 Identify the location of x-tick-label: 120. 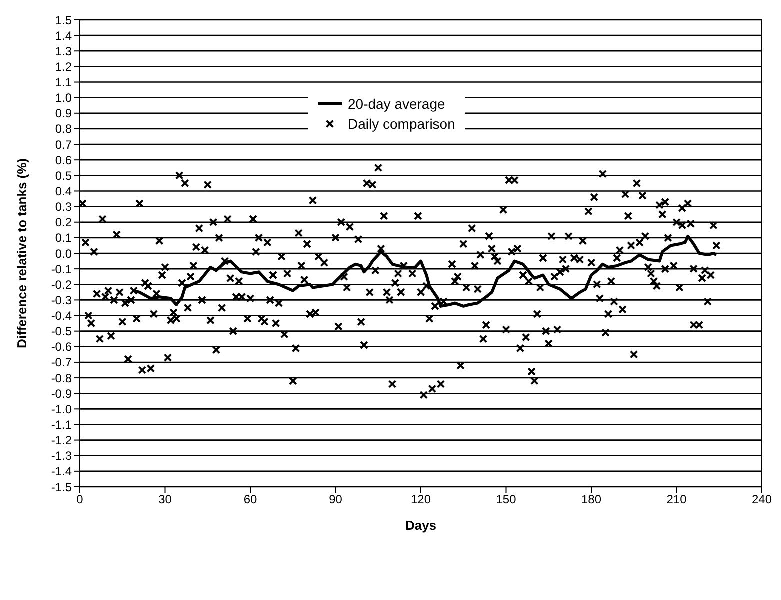
(421, 499).